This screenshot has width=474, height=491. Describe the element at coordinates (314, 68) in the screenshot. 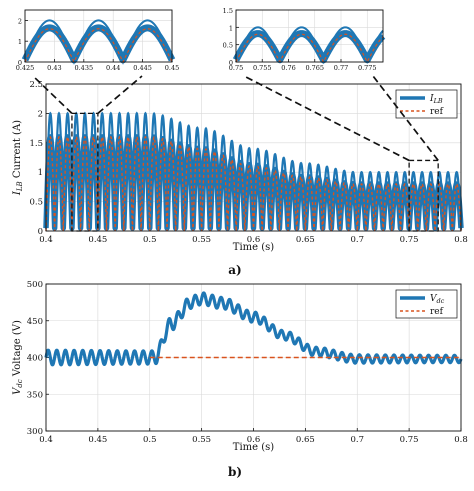

I see `x-tick-label: 0.765` at that location.